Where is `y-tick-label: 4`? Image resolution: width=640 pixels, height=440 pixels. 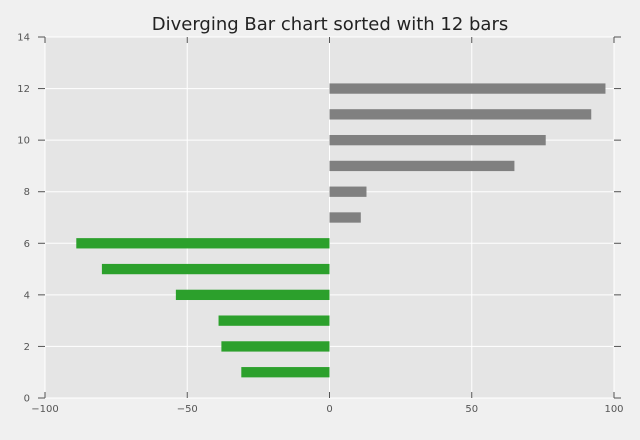 y-tick-label: 4 is located at coordinates (27, 295).